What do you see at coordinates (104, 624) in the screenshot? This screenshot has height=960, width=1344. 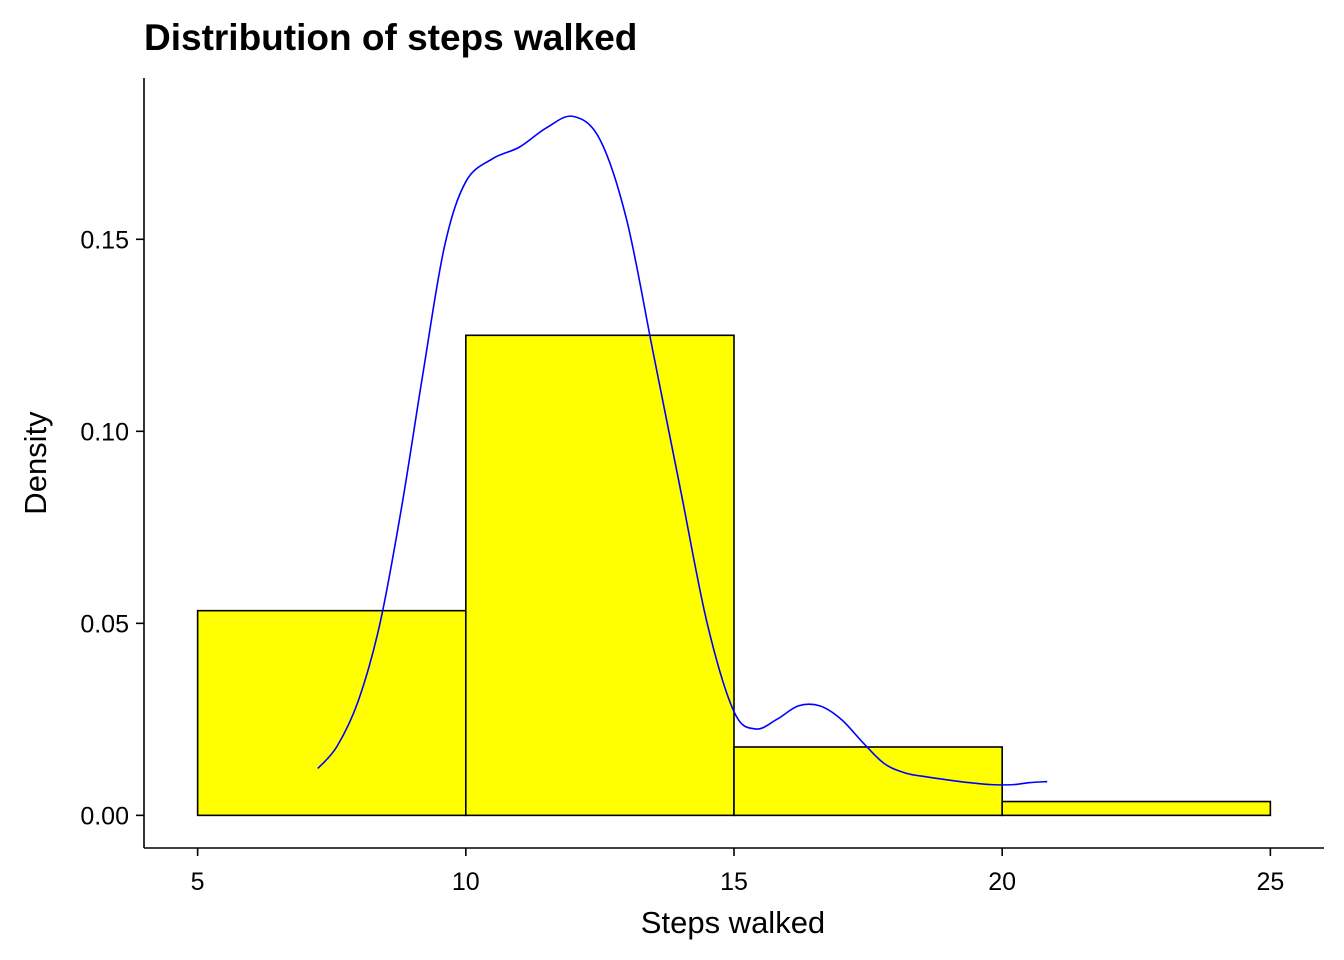 I see `y-tick-label-0.05: 0.05` at bounding box center [104, 624].